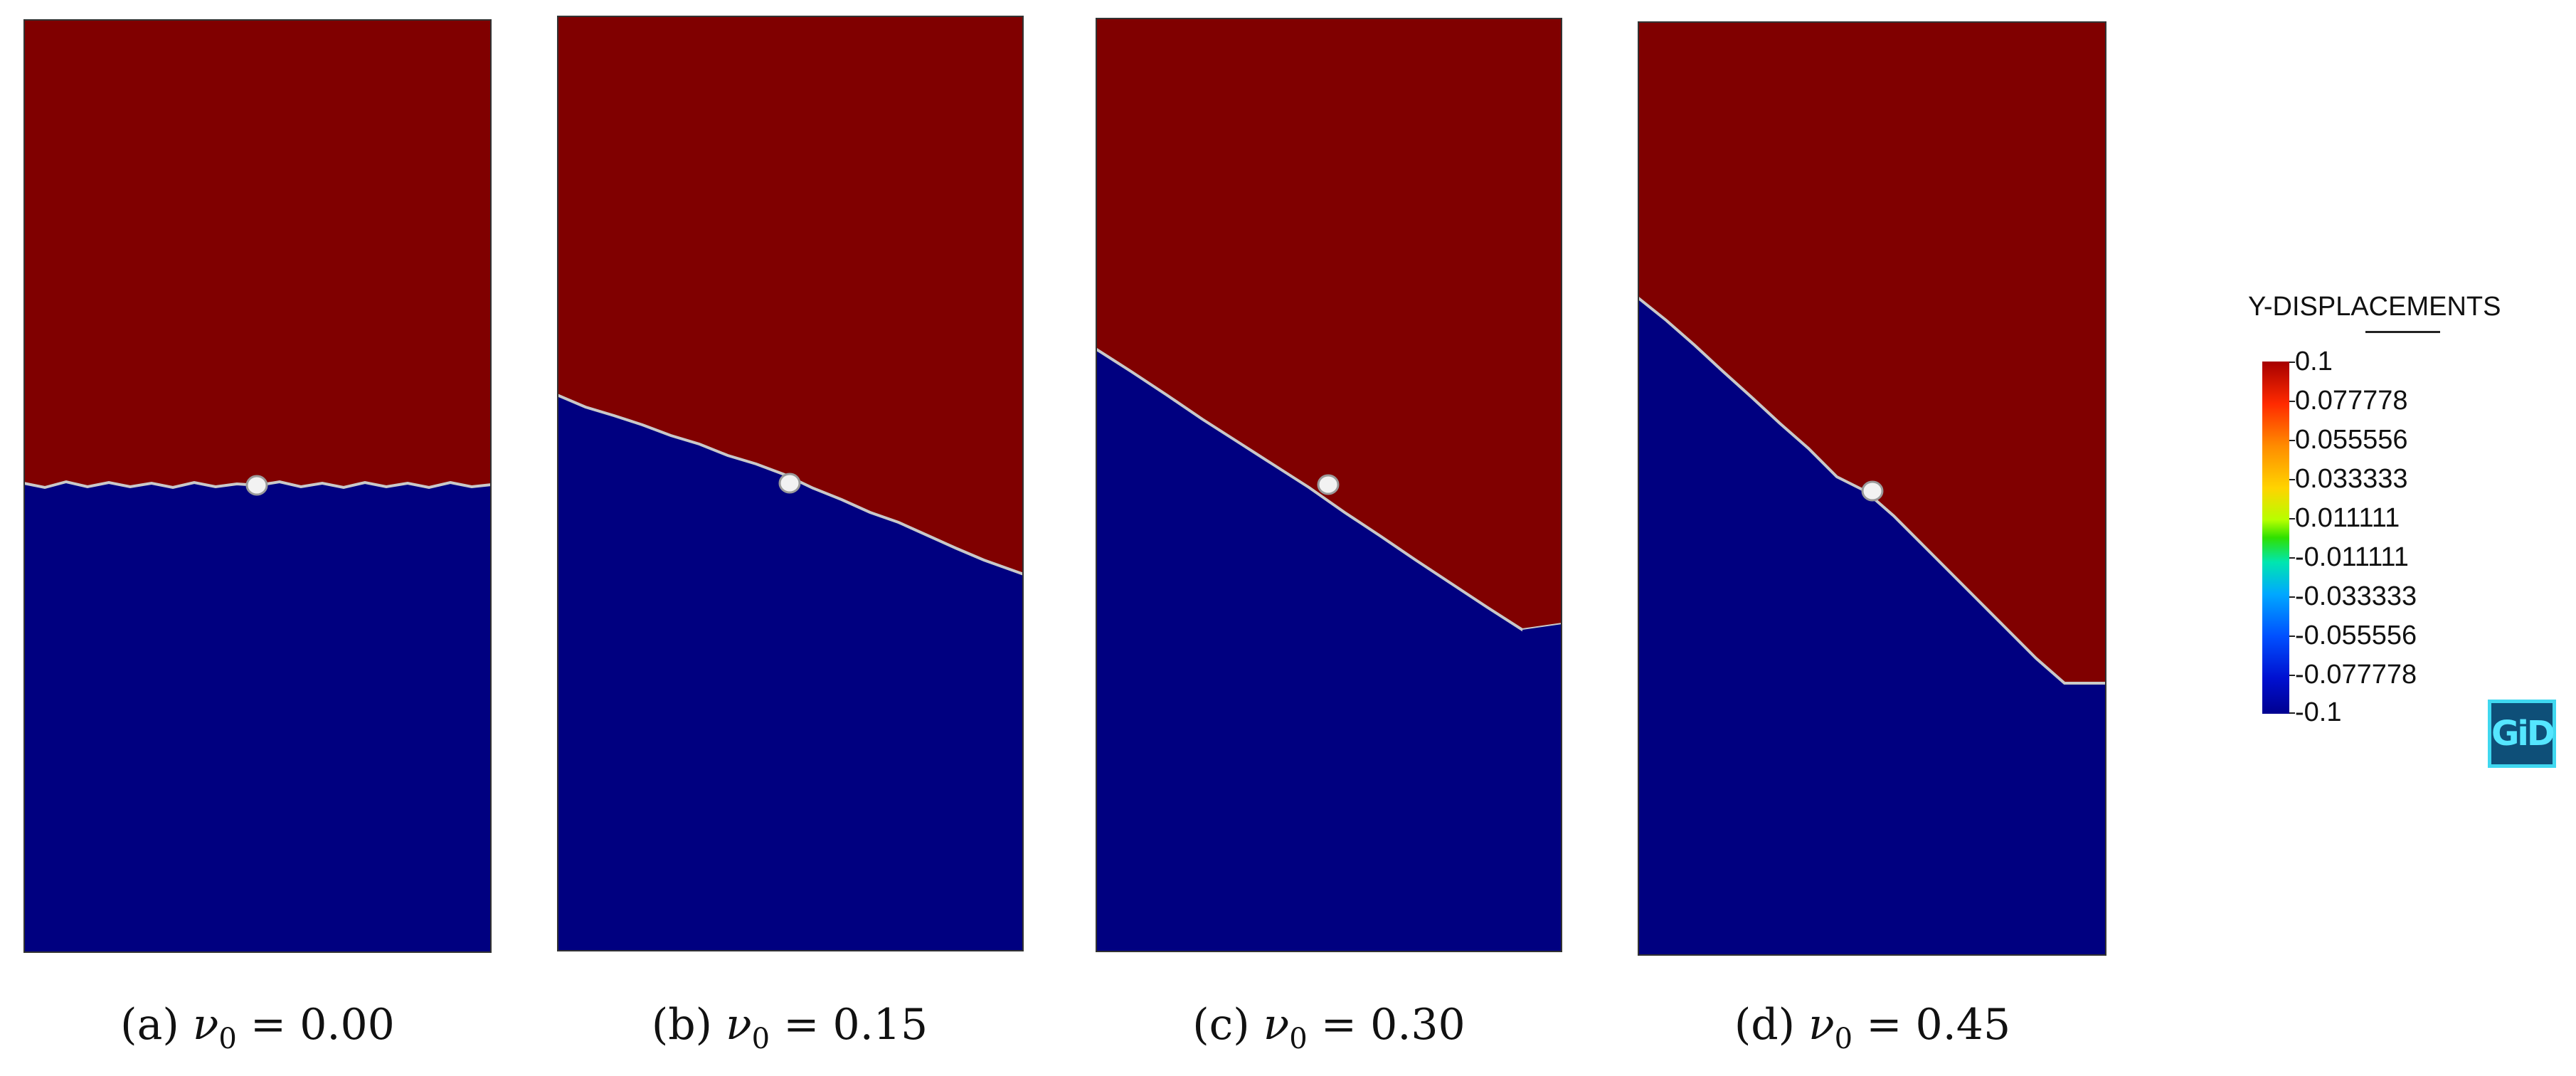 Image resolution: width=2576 pixels, height=1076 pixels. Describe the element at coordinates (2402, 332) in the screenshot. I see `legend-title-rule` at that location.